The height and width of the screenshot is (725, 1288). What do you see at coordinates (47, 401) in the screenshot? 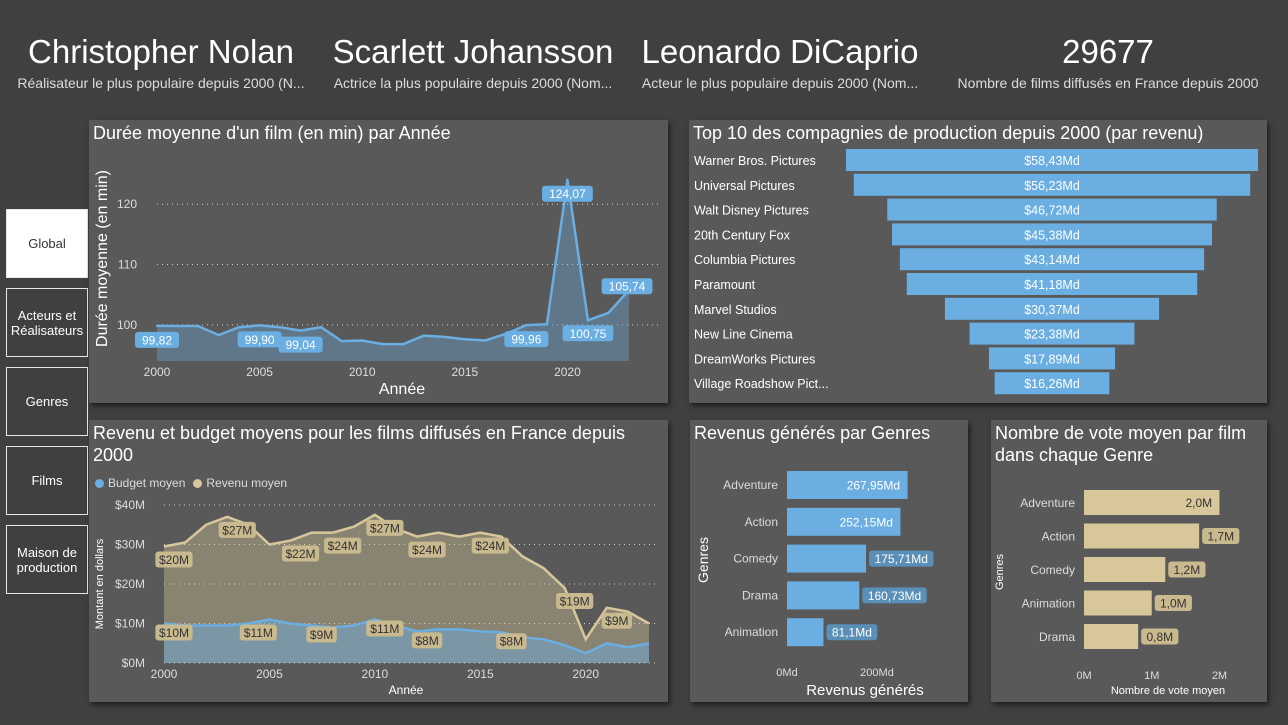
I see `nav-genres: Genres` at bounding box center [47, 401].